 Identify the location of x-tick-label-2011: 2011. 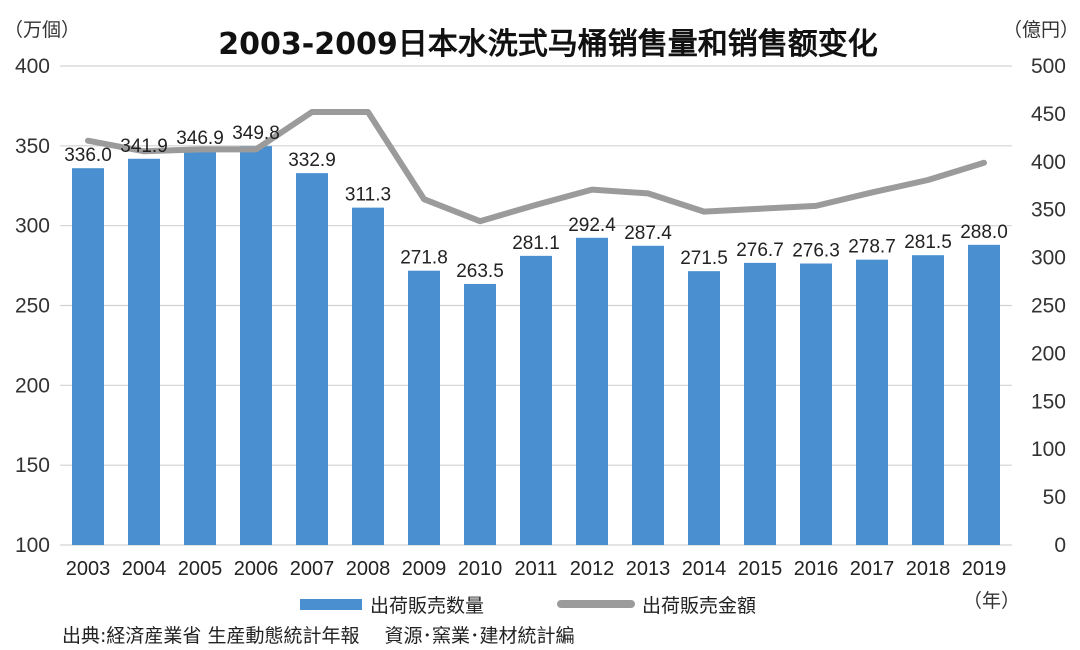
(535, 569).